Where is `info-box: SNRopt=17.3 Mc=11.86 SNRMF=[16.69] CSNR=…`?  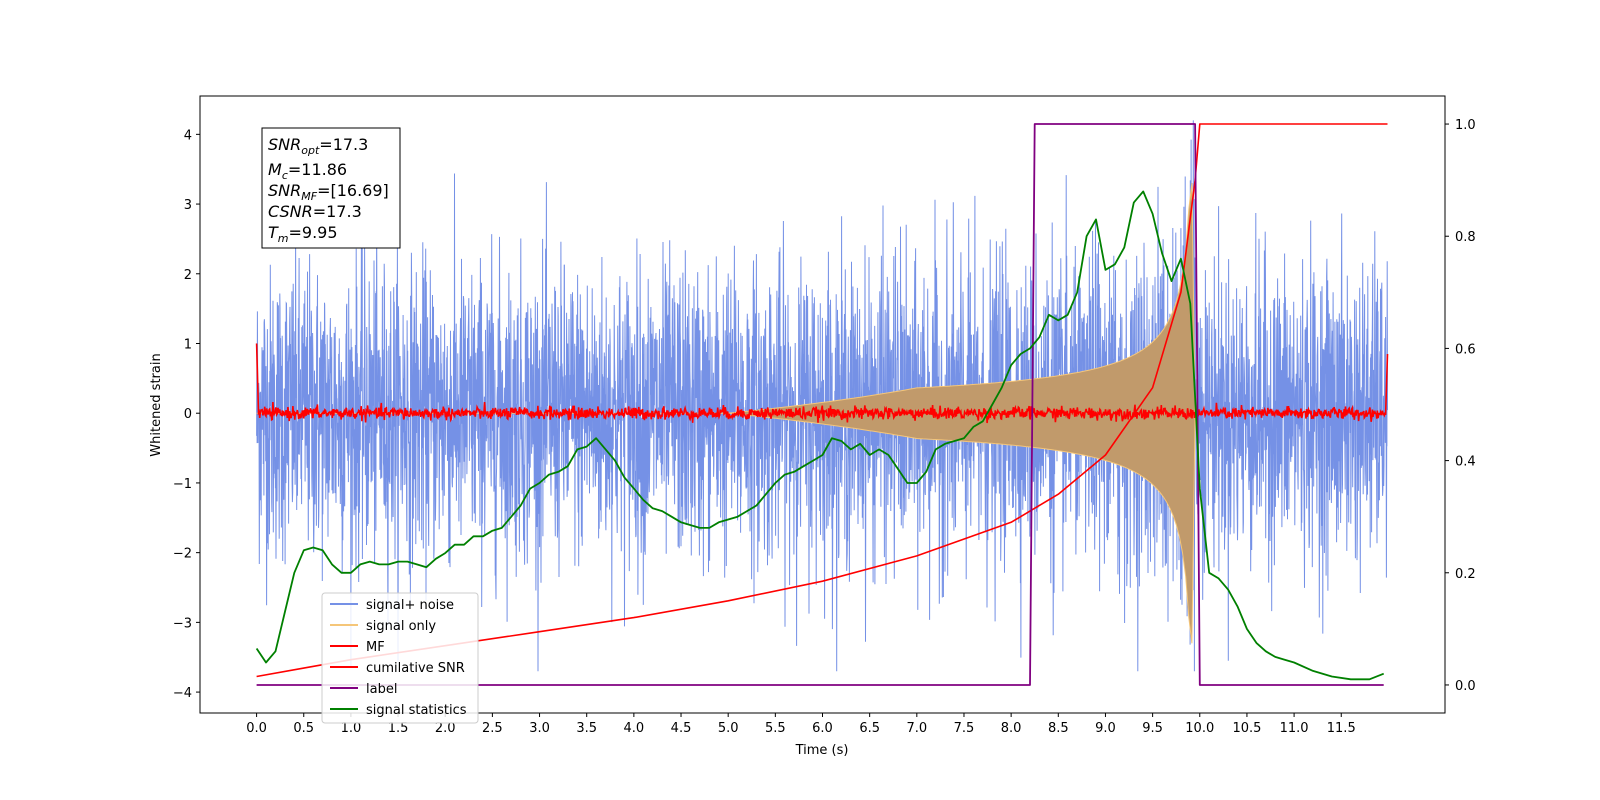
info-box: SNRopt=17.3 Mc=11.86 SNRMF=[16.69] CSNR=… is located at coordinates (331, 188).